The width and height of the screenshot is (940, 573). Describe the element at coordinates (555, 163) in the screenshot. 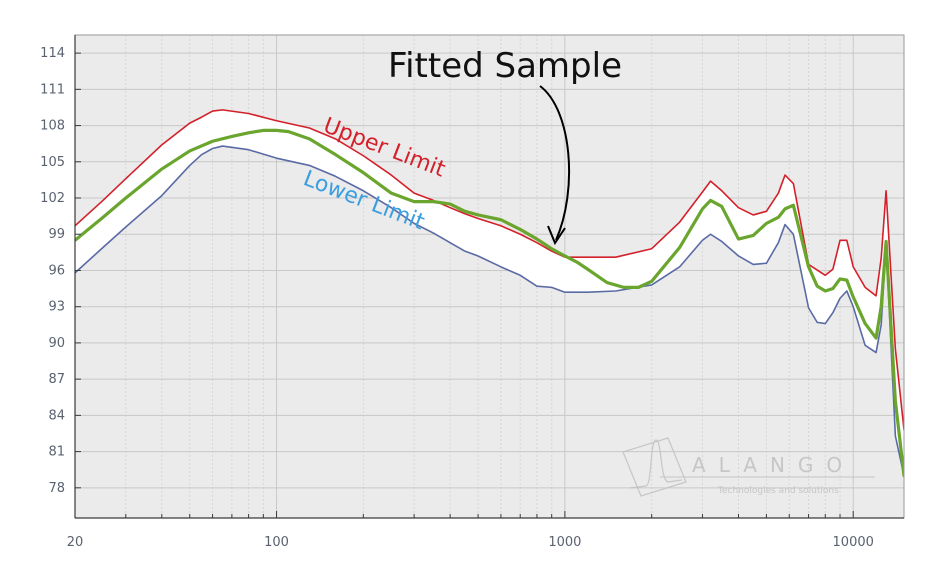

I see `annotation-arrow` at that location.